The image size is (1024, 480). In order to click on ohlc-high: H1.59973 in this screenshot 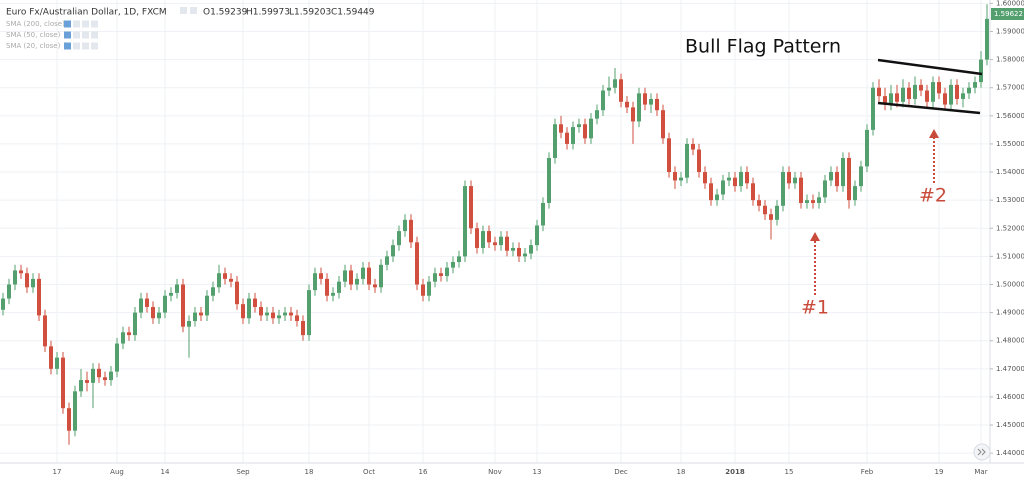, I will do `click(268, 13)`.